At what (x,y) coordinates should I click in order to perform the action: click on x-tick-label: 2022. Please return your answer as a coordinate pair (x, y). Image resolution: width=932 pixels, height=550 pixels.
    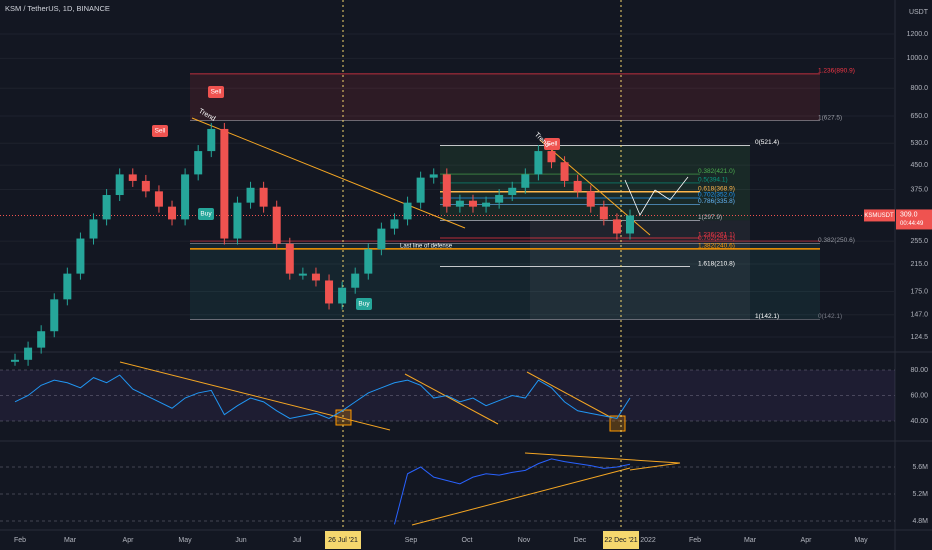
    Looking at the image, I should click on (648, 540).